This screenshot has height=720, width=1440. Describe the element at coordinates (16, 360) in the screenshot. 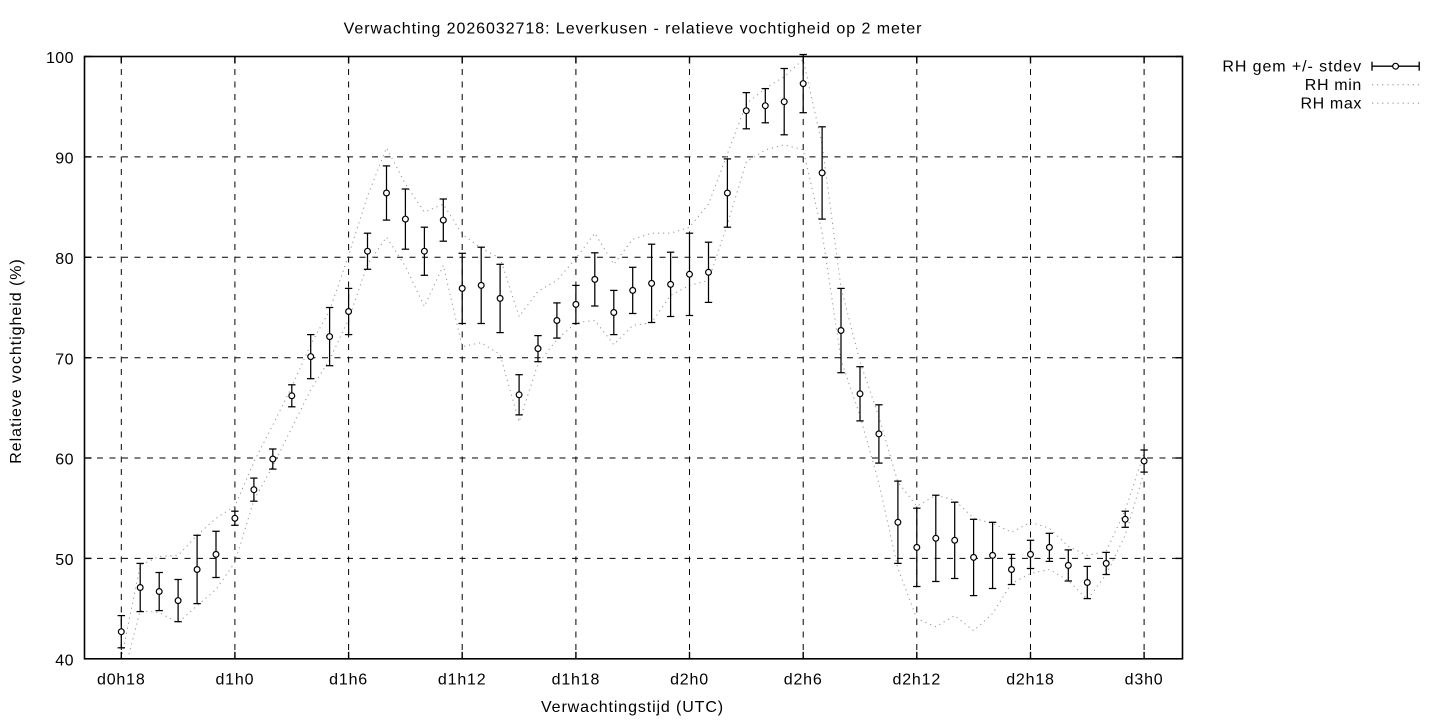

I see `svg-text: Relatieve vochtigheid (%)` at that location.